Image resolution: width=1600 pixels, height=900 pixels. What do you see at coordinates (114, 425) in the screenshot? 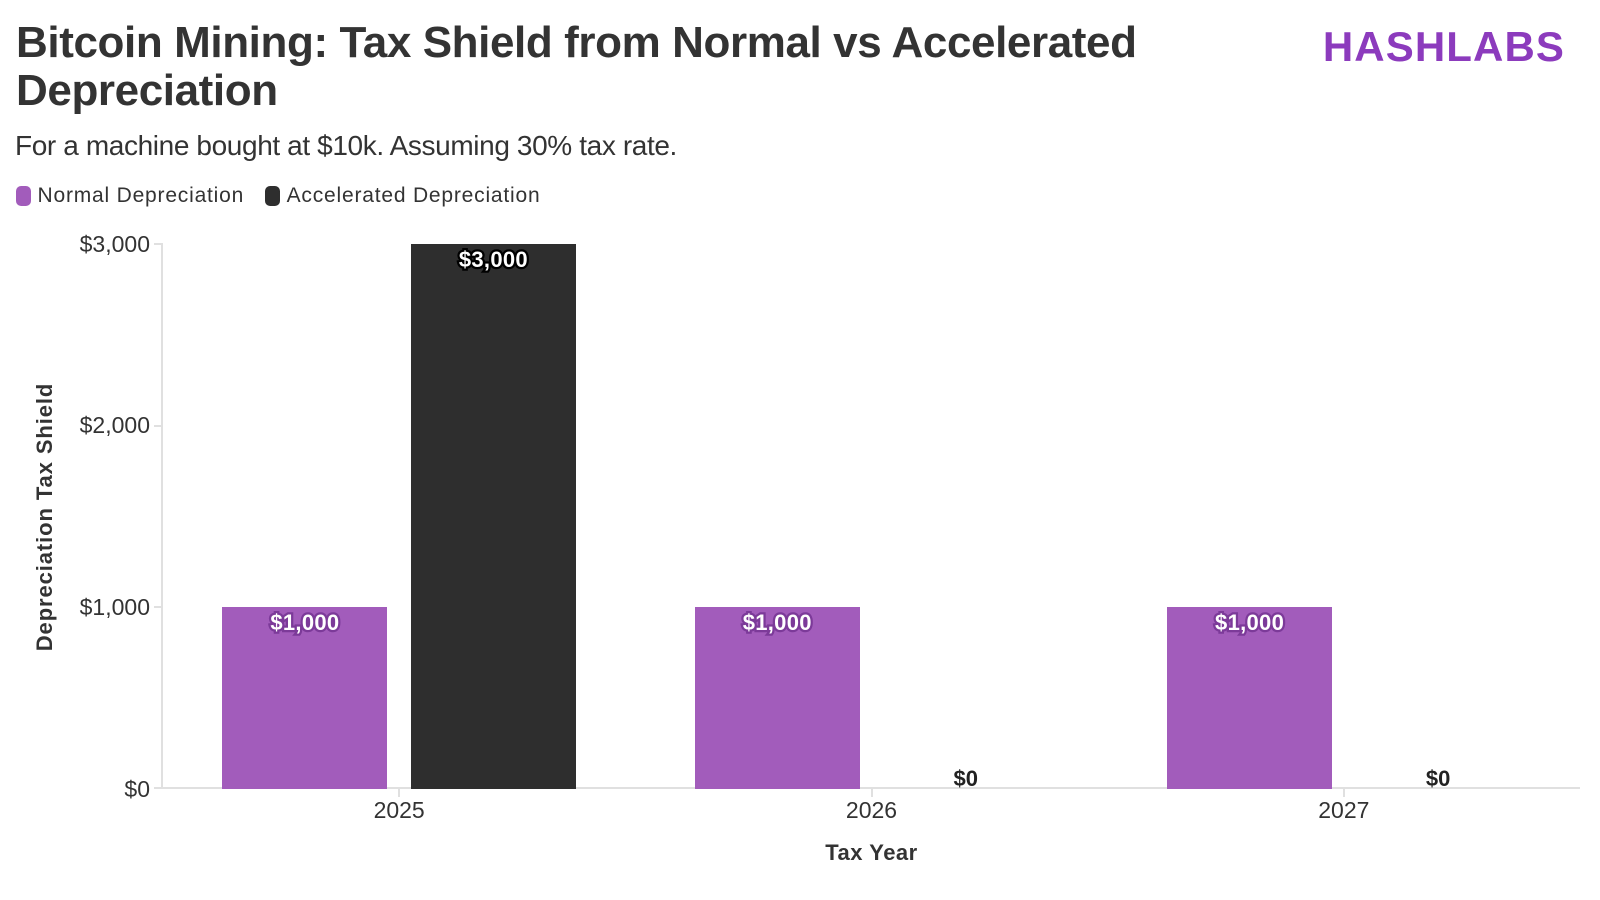
I see `y-tick-label: $2,000` at bounding box center [114, 425].